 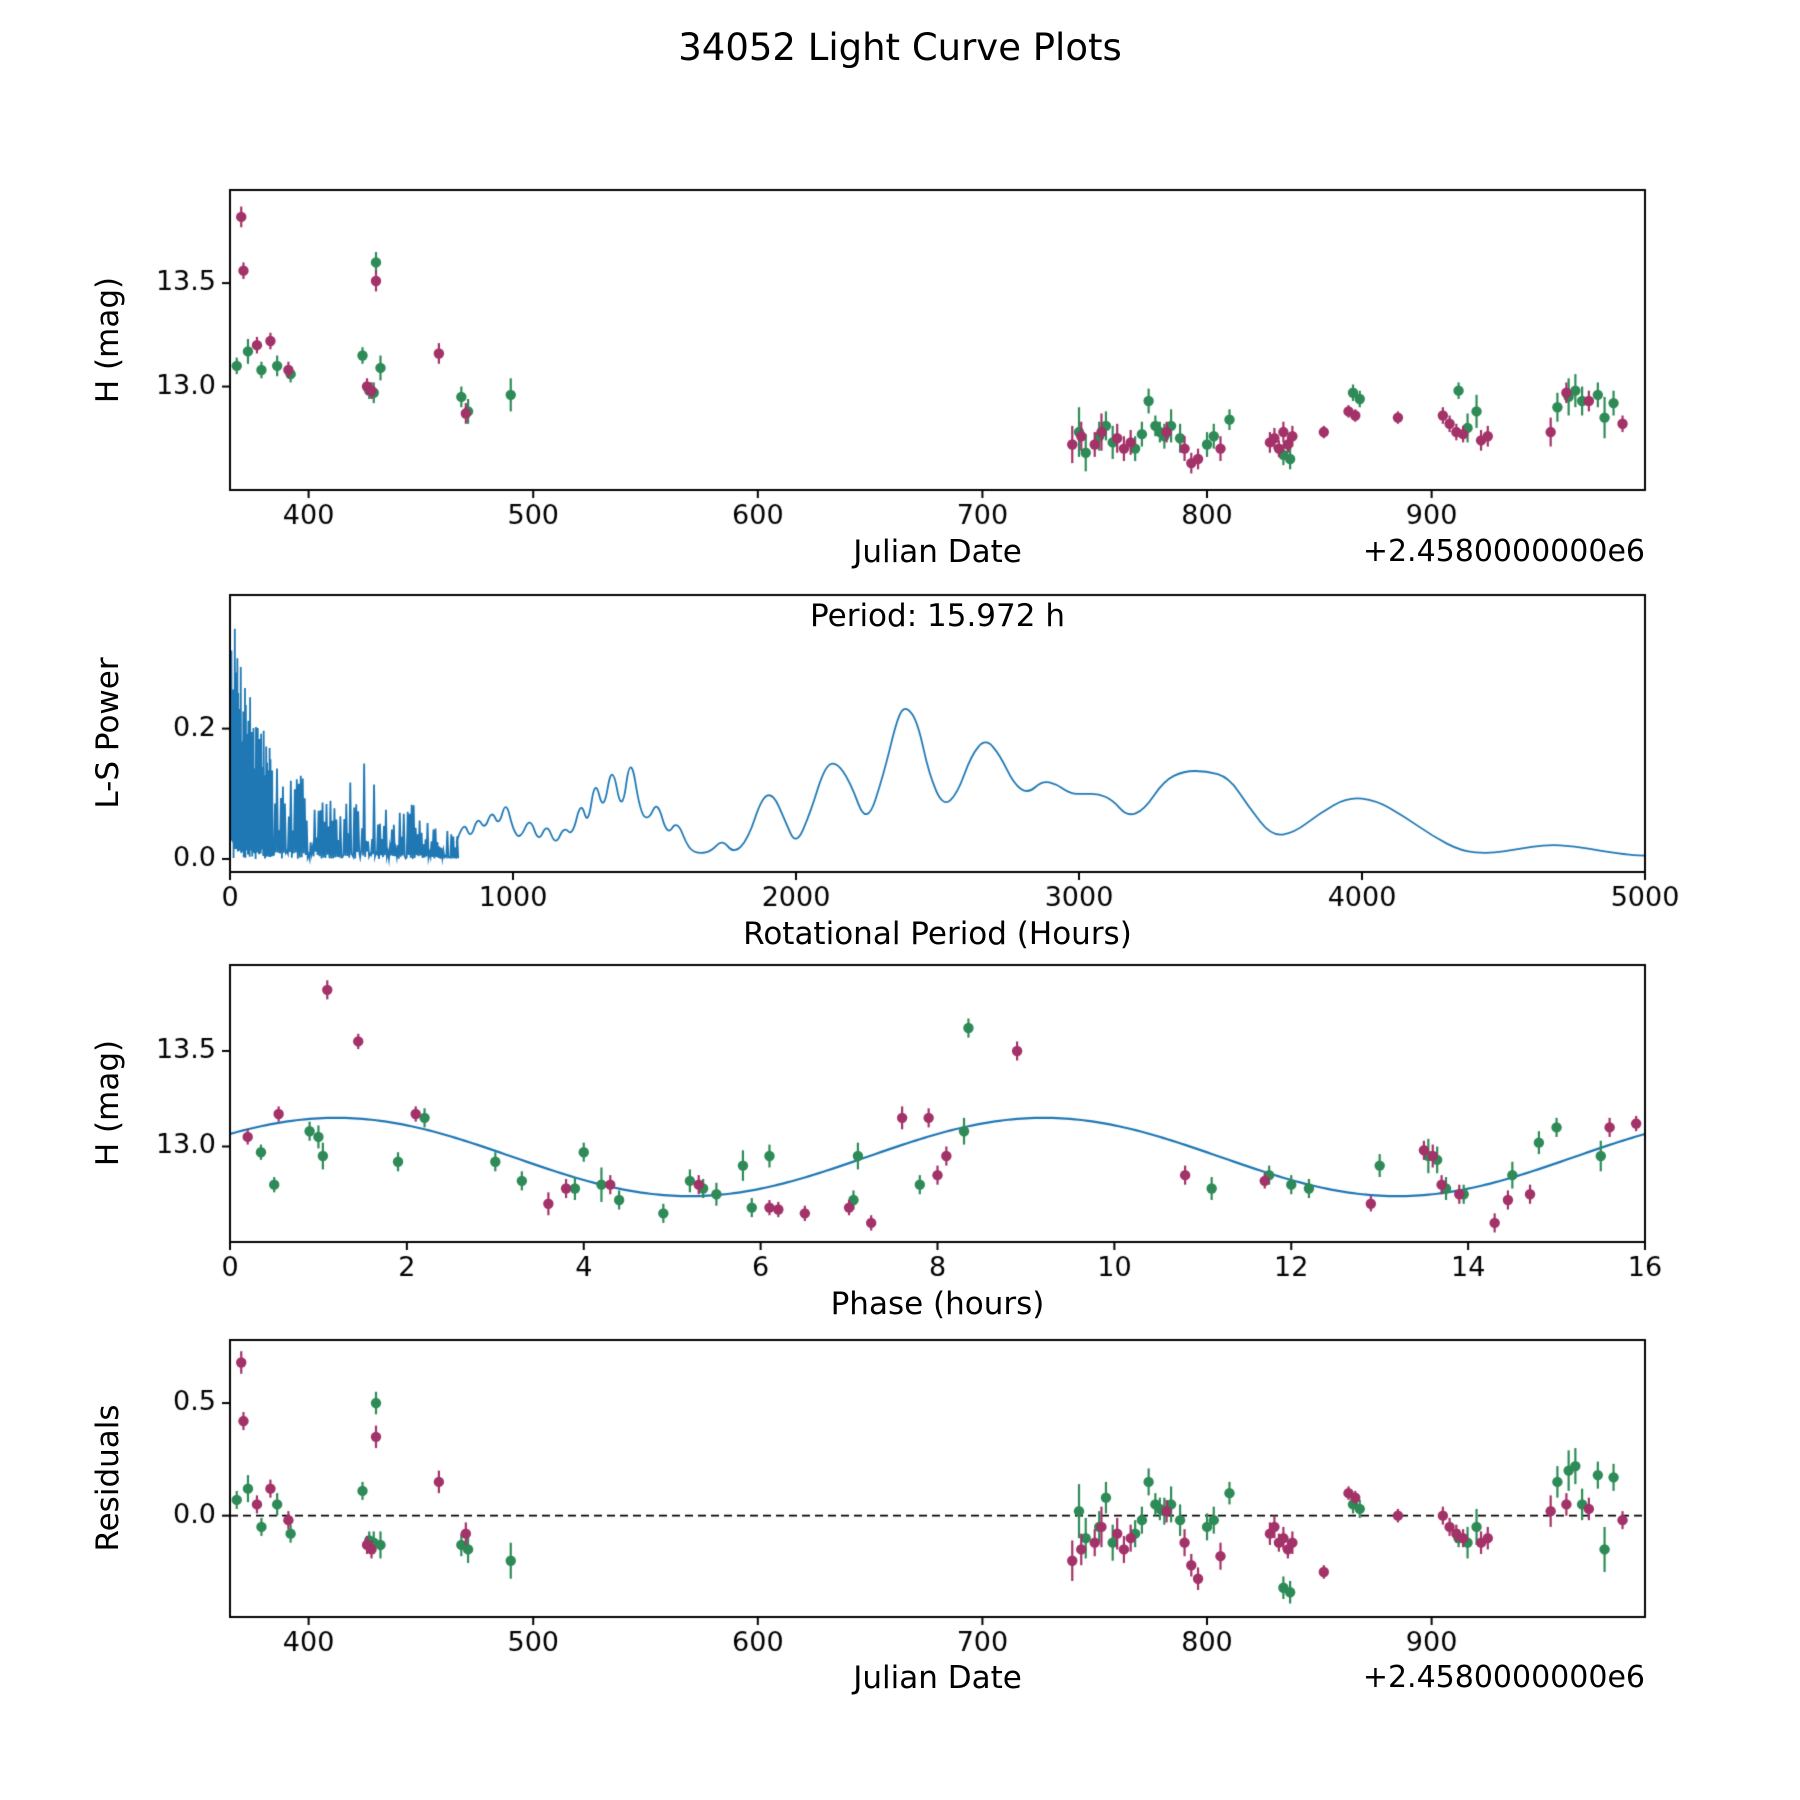 I want to click on residuals-xaxis-label: Julian Date, so click(x=937, y=1678).